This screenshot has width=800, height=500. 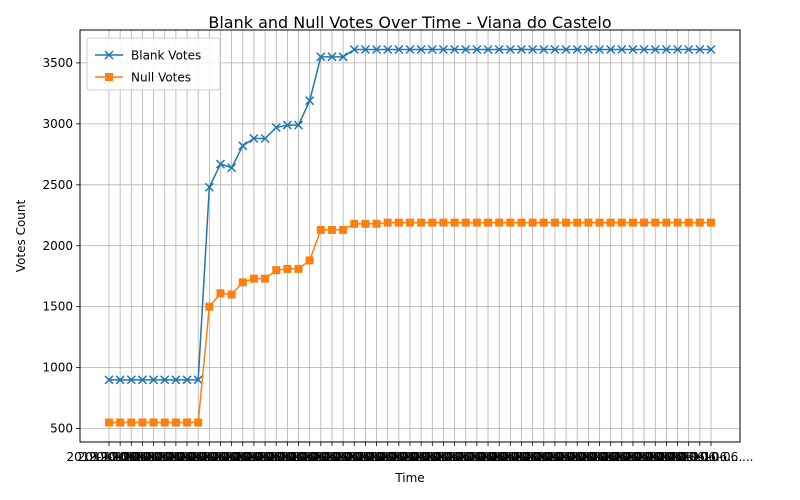 I want to click on legend-entry-blank-votes: Blank Votes, so click(x=148, y=56).